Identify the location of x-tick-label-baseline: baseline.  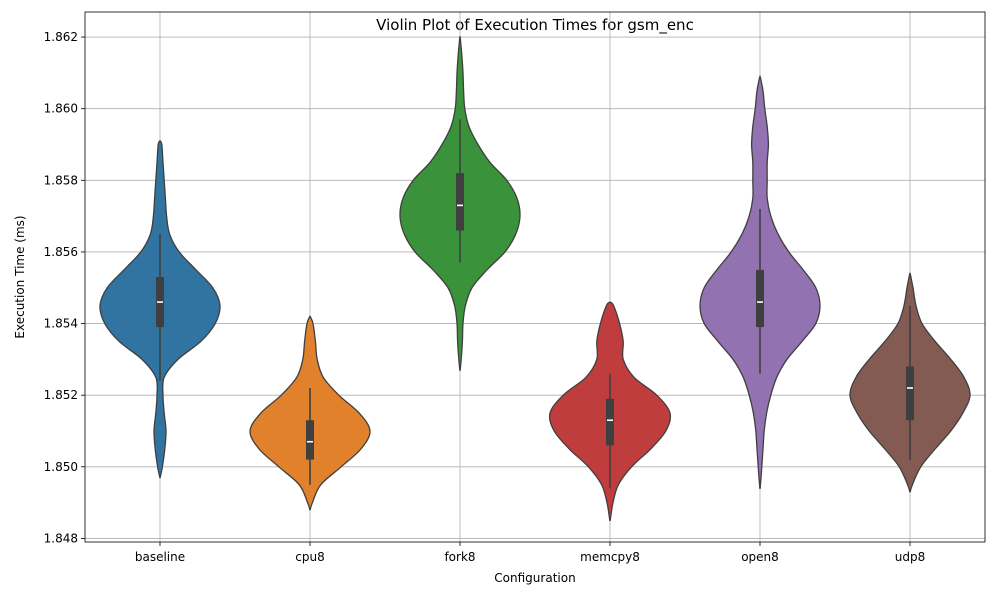
(160, 557).